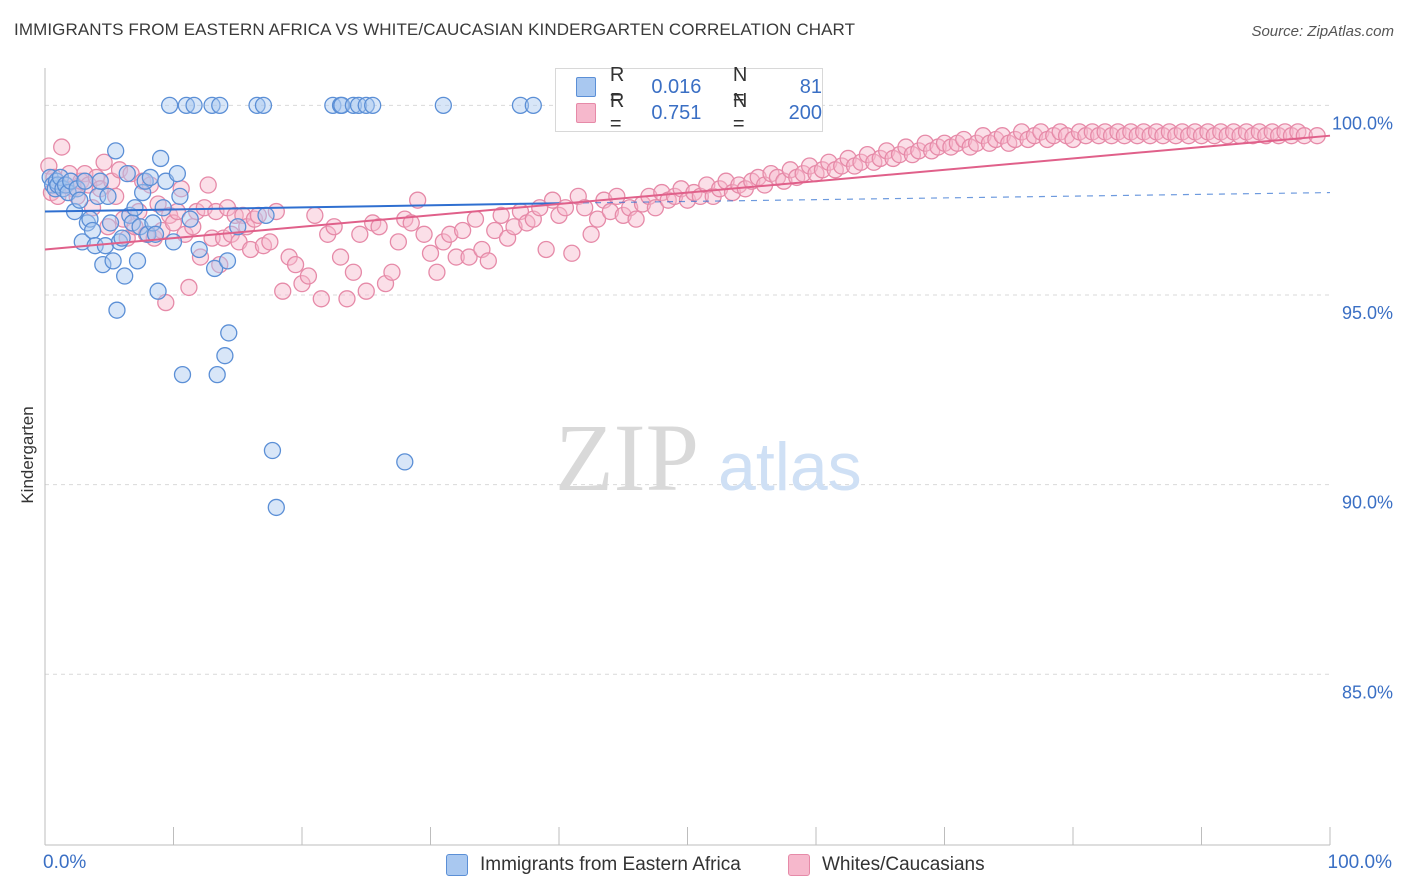  What do you see at coordinates (944, 197) in the screenshot?
I see `trend-line-eastern-africa-projected` at bounding box center [944, 197].